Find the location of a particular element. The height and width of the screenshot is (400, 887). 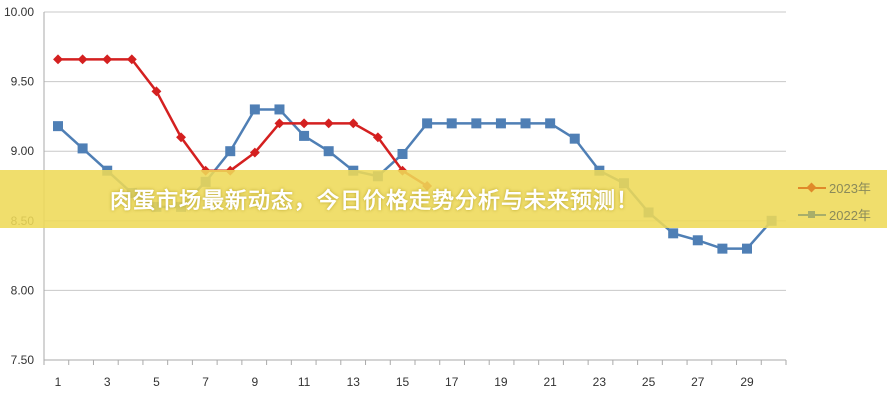

legend-item-2023: 2023年 is located at coordinates (834, 187).